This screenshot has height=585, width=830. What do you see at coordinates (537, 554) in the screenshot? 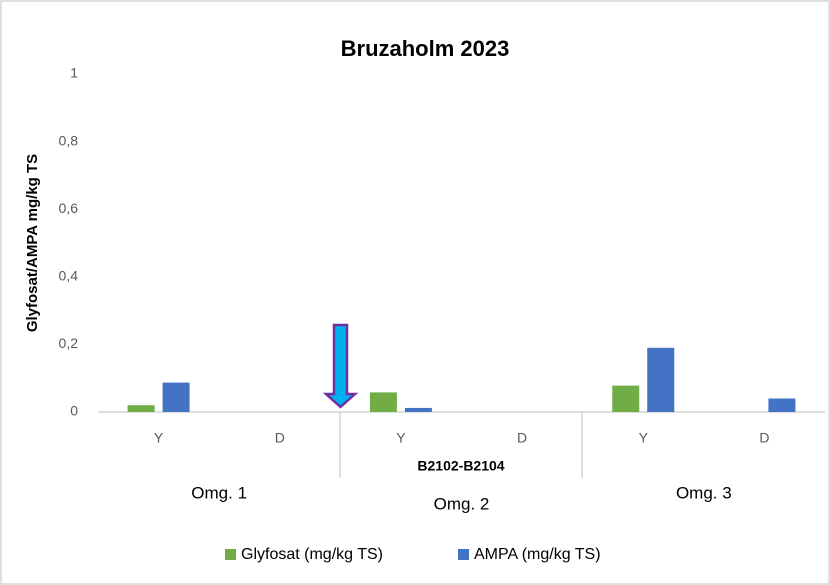
I see `legend-label: AMPA (mg/kg TS)` at bounding box center [537, 554].